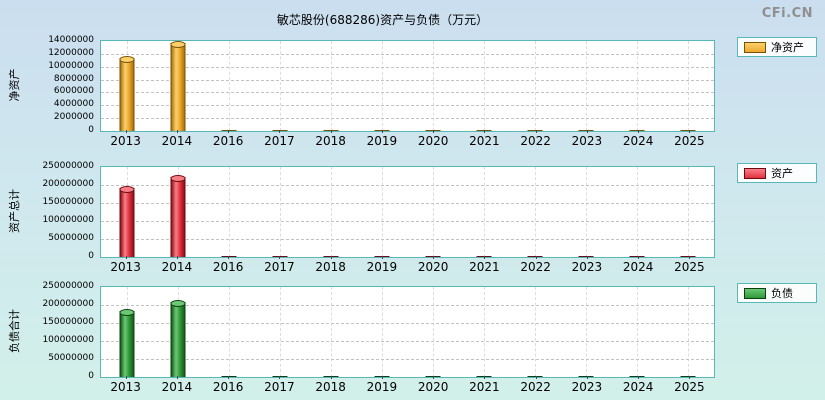 The height and width of the screenshot is (400, 825). What do you see at coordinates (14, 85) in the screenshot?
I see `y-axis-title: 净资产` at bounding box center [14, 85].